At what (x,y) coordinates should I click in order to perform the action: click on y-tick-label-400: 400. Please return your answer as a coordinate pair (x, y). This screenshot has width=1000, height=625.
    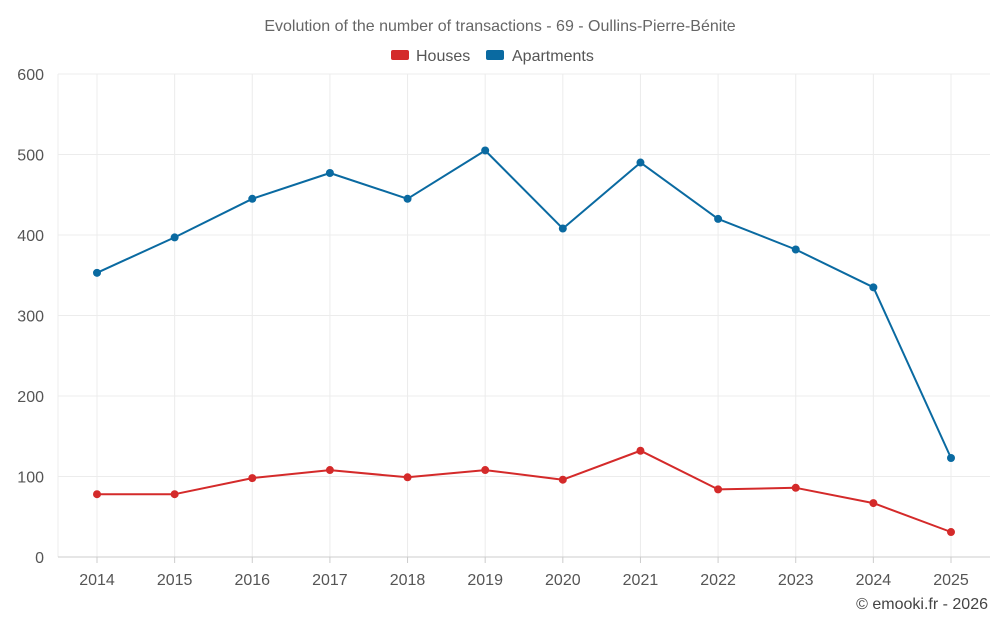
    Looking at the image, I should click on (30, 236).